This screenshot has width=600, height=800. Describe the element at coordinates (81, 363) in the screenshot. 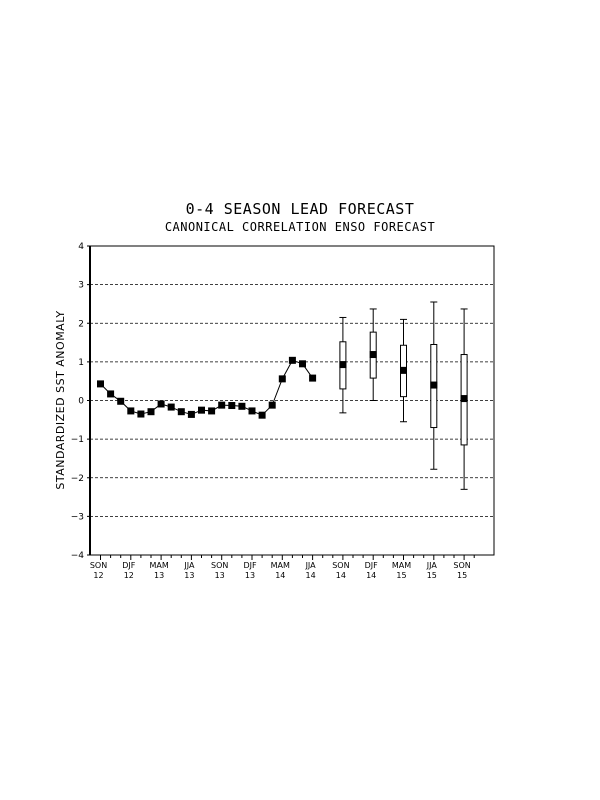

I see `y-tick-label: 1` at that location.